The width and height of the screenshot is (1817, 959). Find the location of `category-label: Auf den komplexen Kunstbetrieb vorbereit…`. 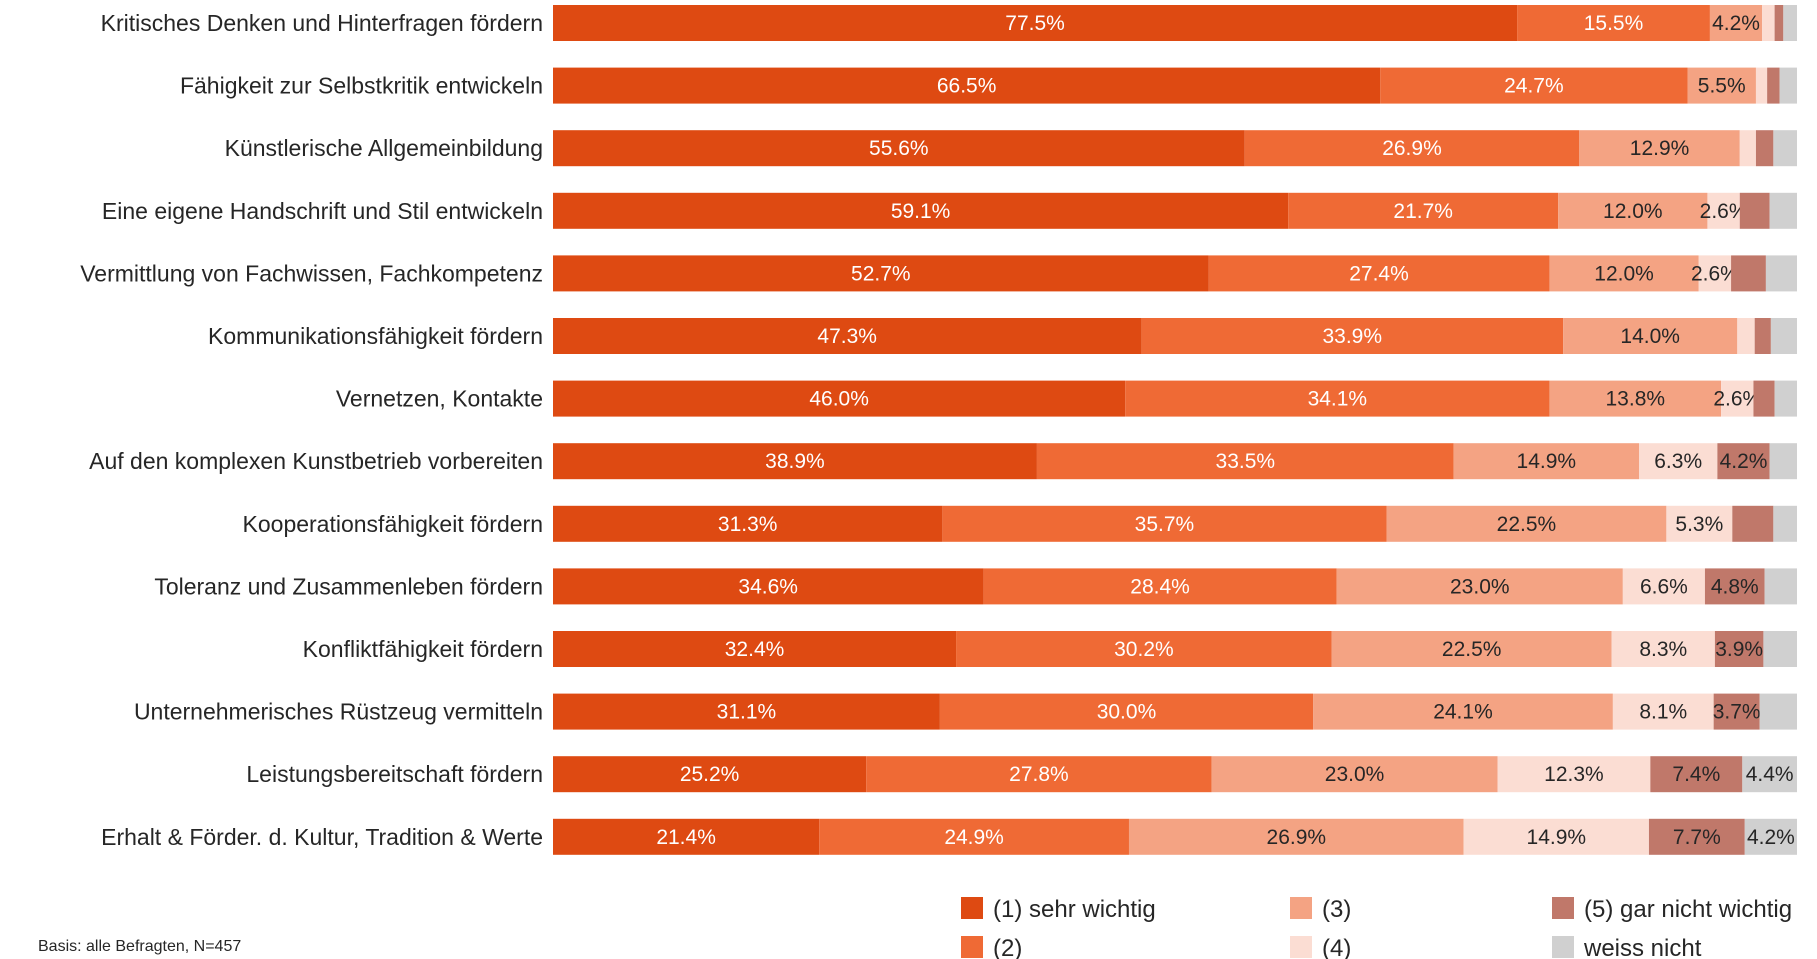

category-label: Auf den komplexen Kunstbetrieb vorbereit… is located at coordinates (316, 461).